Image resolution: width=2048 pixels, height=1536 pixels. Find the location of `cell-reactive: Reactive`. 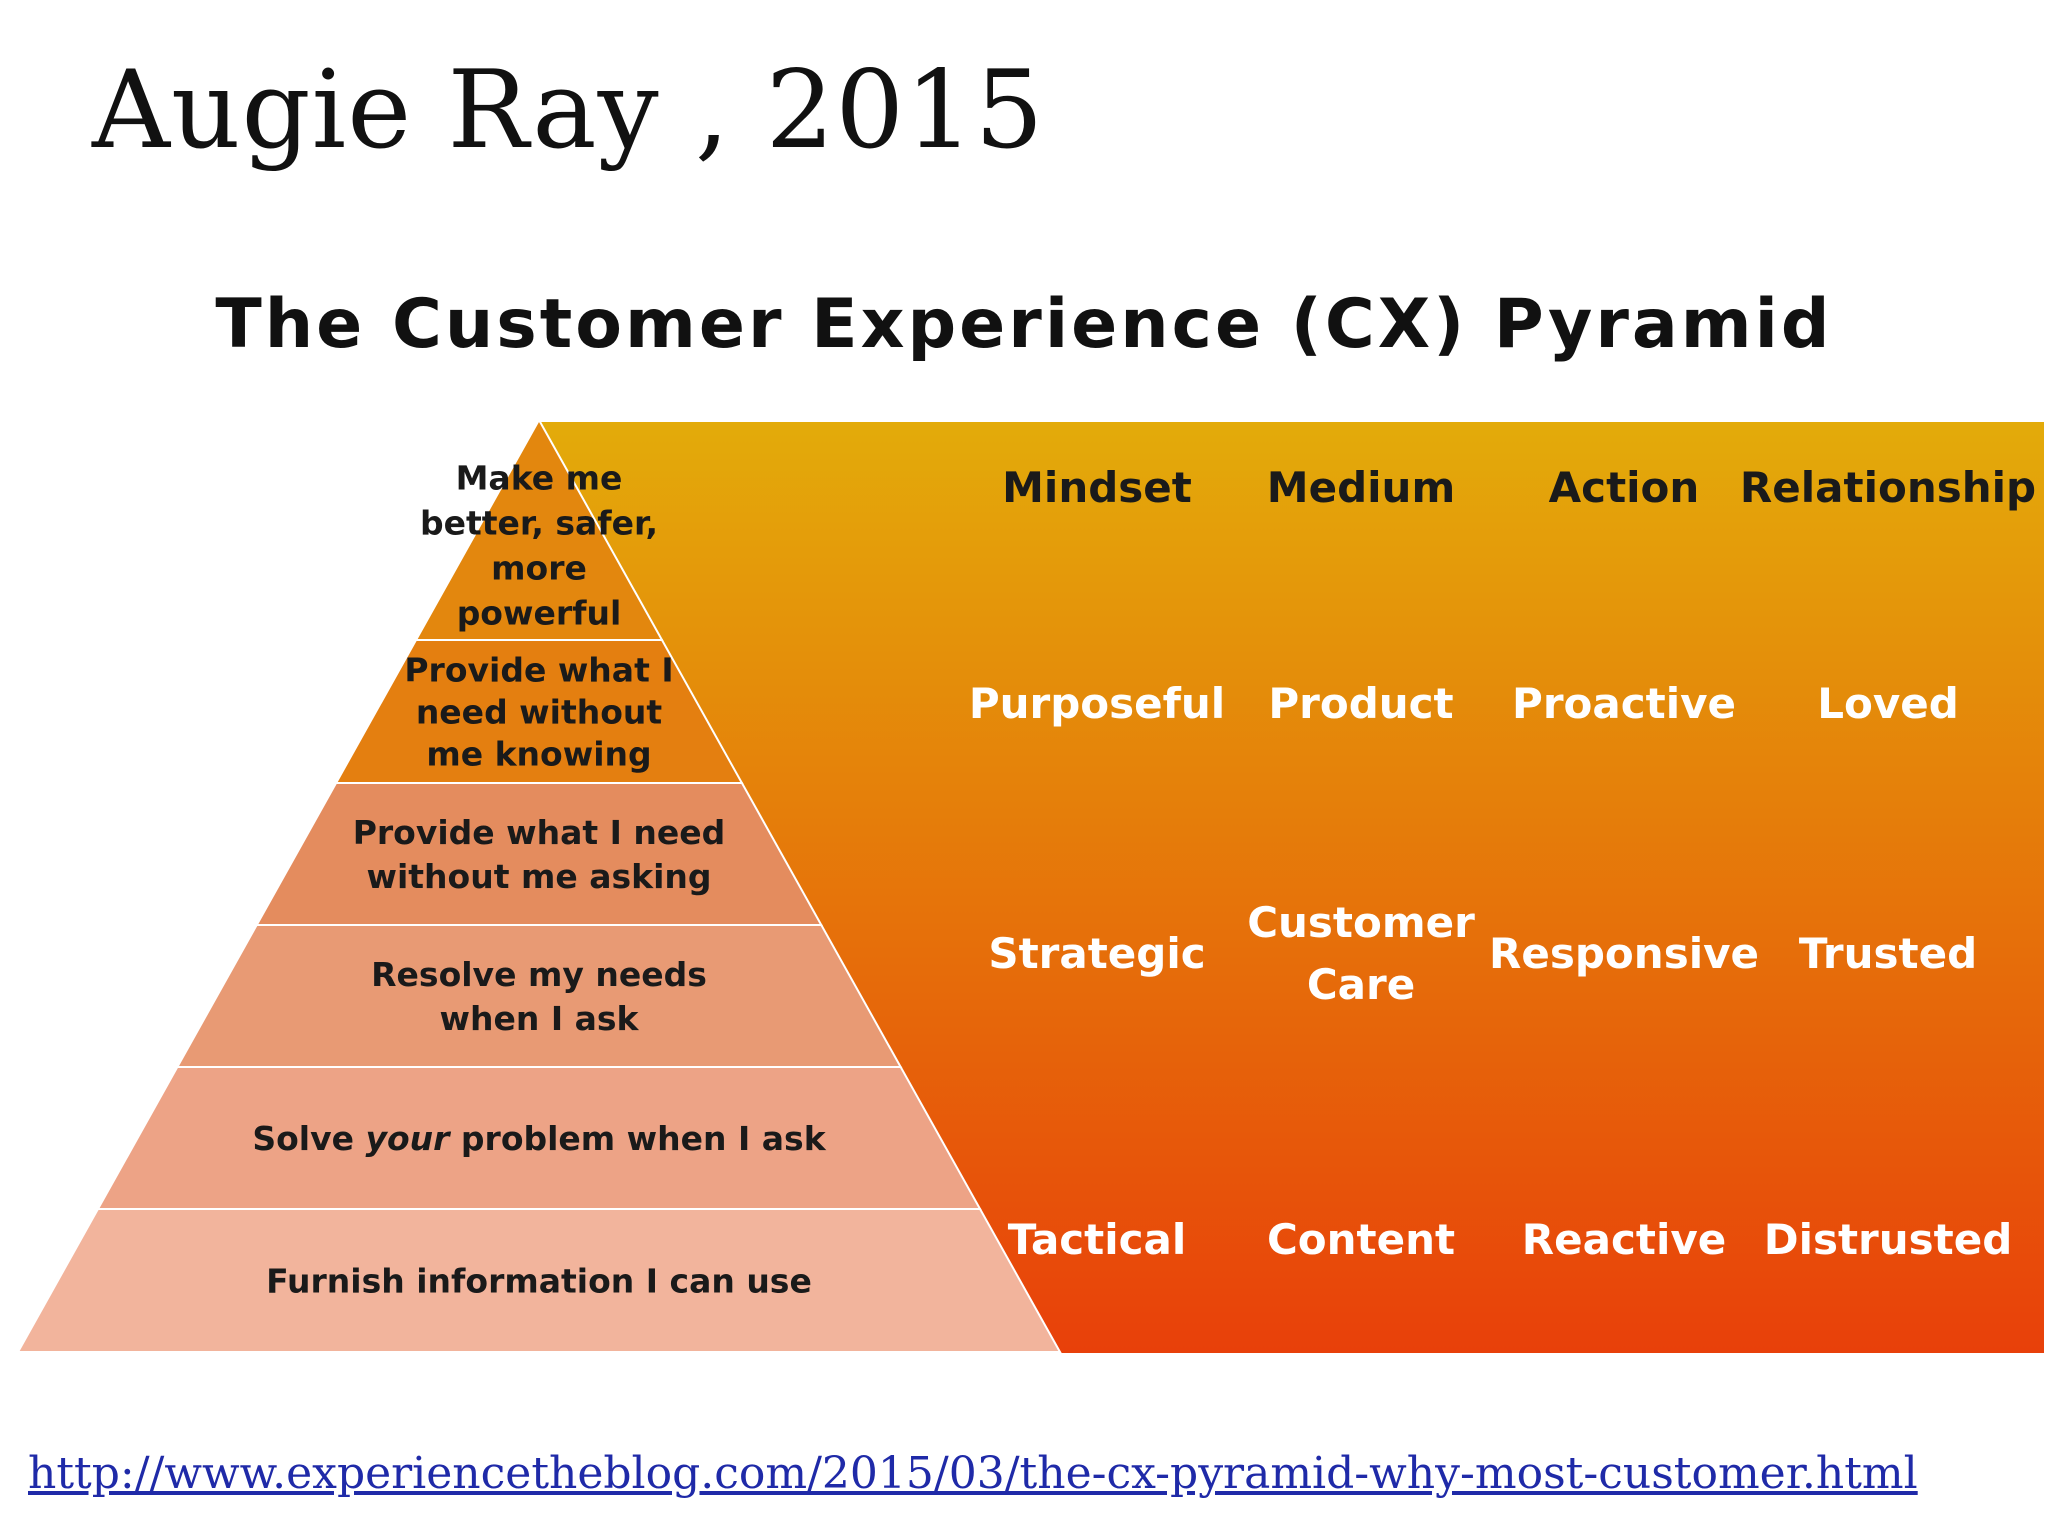

cell-reactive: Reactive is located at coordinates (1624, 1239).